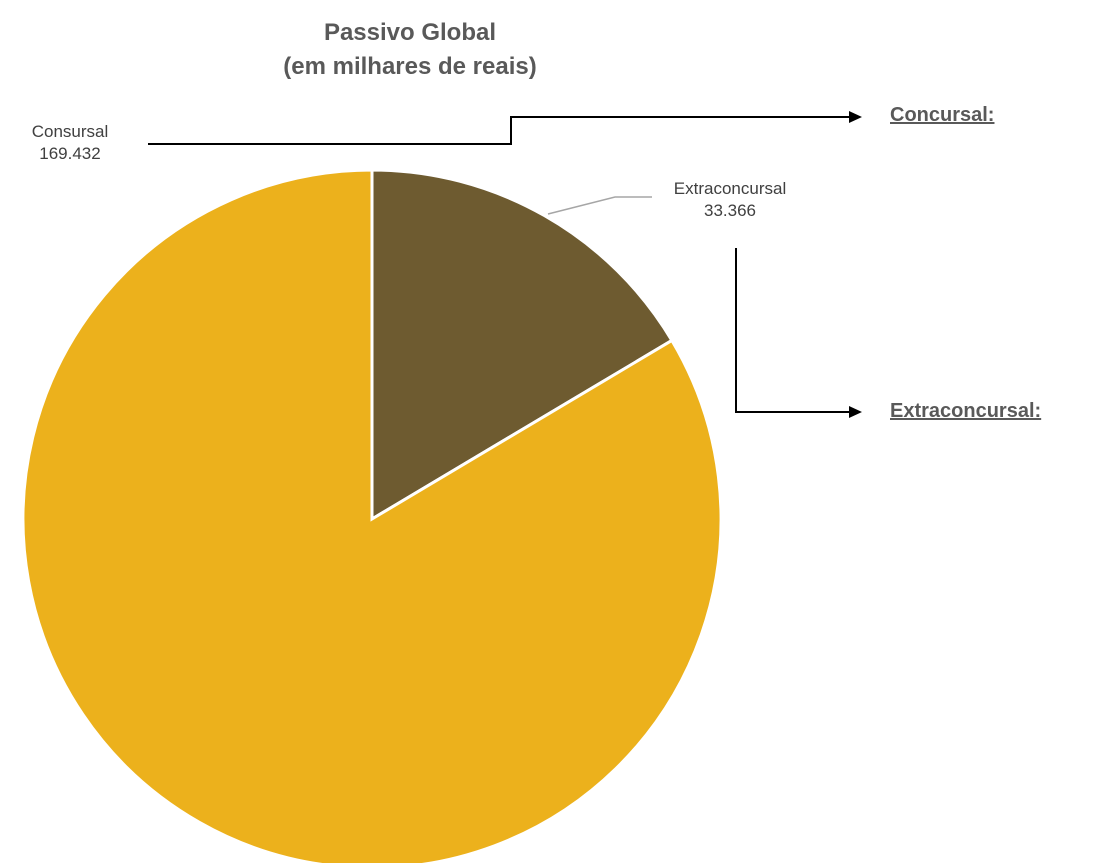 The image size is (1105, 863). Describe the element at coordinates (966, 411) in the screenshot. I see `extraconcursal-callout: Extraconcursal:` at that location.